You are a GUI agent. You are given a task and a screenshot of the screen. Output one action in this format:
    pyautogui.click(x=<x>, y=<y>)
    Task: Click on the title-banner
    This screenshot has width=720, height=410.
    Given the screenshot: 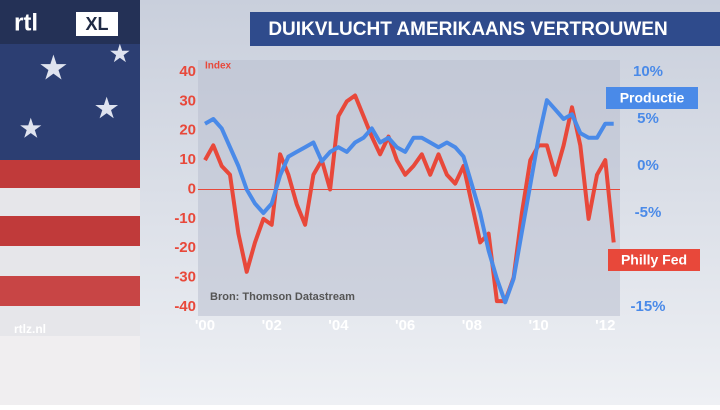 What is the action you would take?
    pyautogui.click(x=485, y=29)
    